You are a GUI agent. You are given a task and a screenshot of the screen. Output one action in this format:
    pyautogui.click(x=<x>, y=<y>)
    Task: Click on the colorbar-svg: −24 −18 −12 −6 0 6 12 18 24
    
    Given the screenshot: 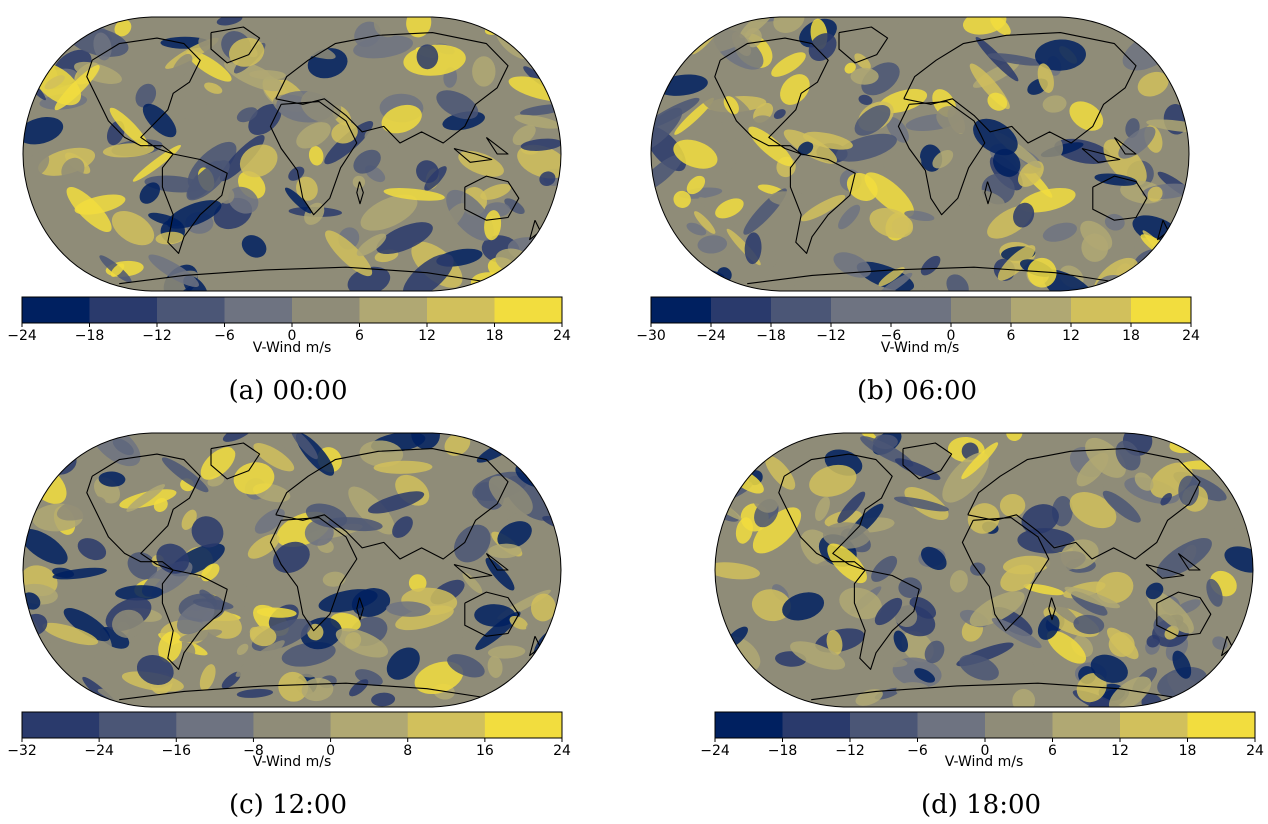 What is the action you would take?
    pyautogui.click(x=289, y=320)
    